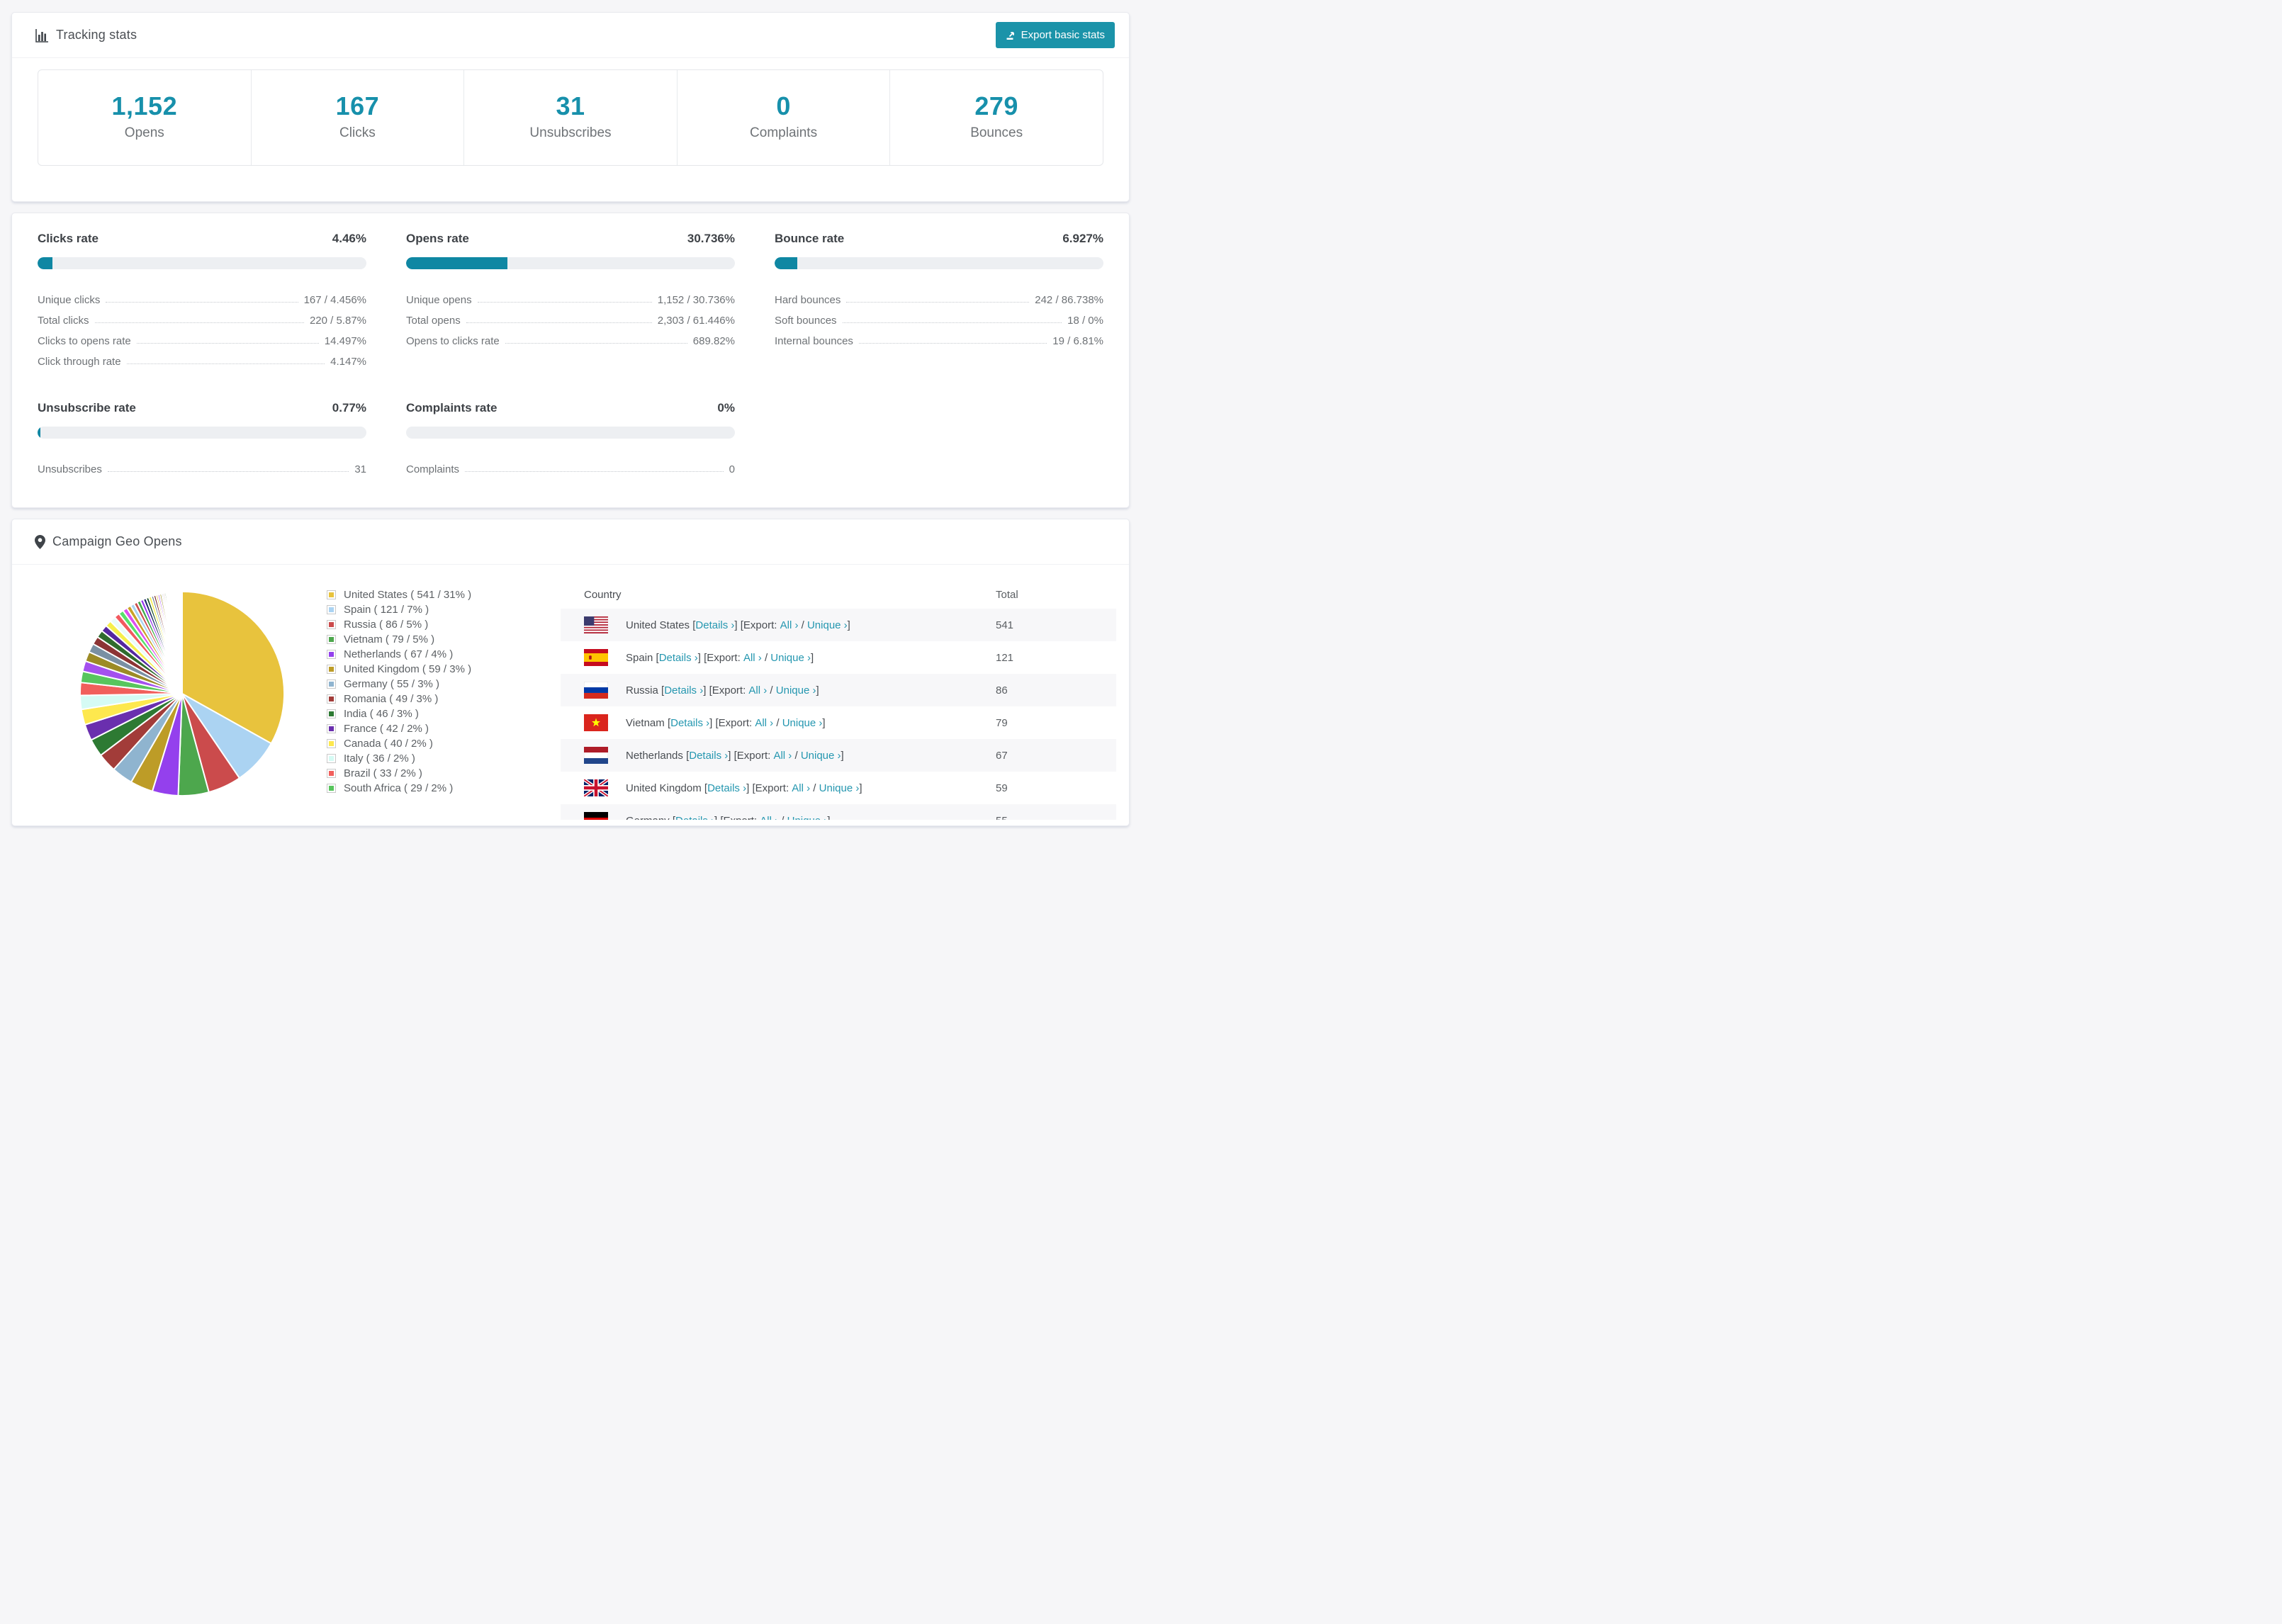  Describe the element at coordinates (570, 132) in the screenshot. I see `stat-label: Unsubscribes` at that location.